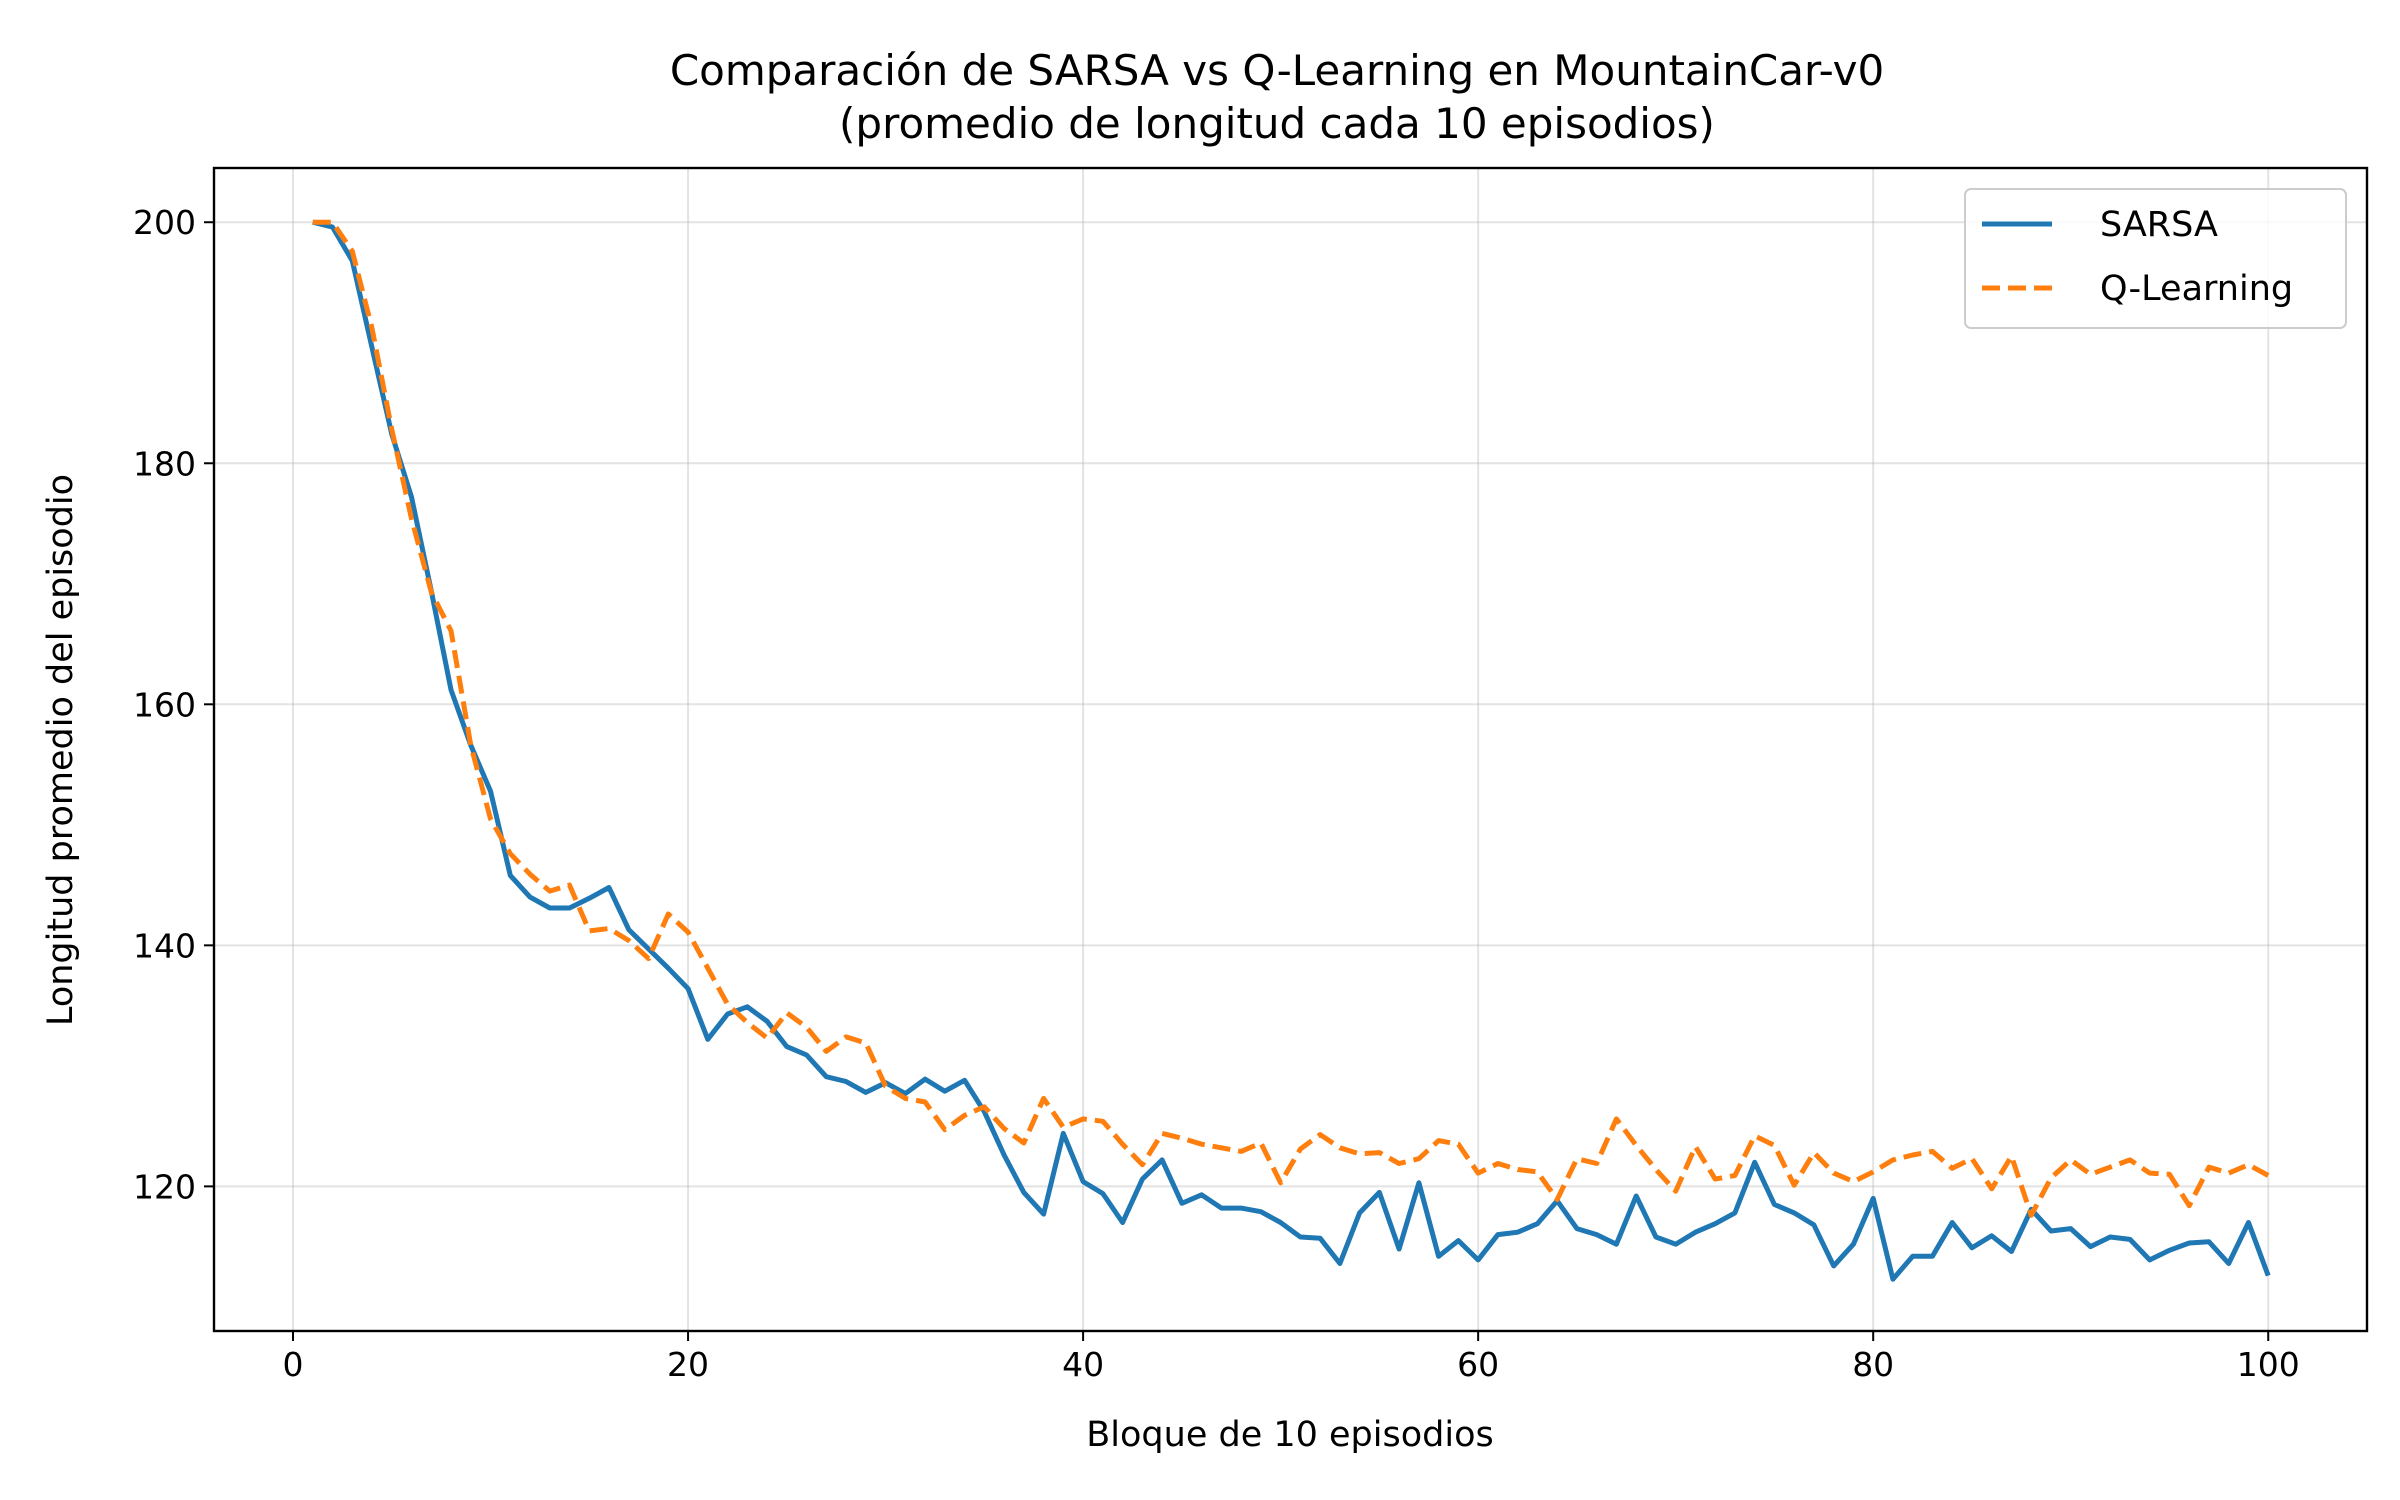 The image size is (2400, 1500). Describe the element at coordinates (164, 704) in the screenshot. I see `y-tick-label: 160` at that location.